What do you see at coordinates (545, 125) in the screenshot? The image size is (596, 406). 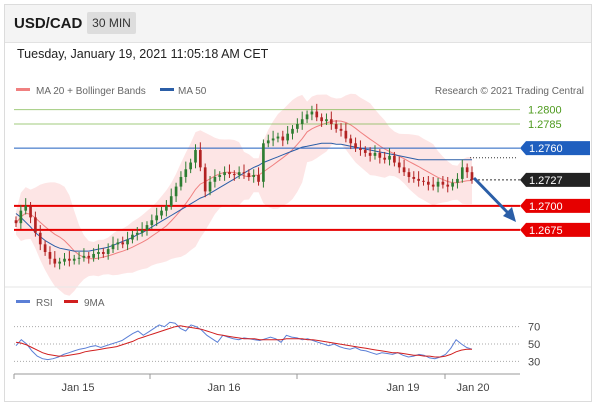 I see `resistance-label: 1.2785` at bounding box center [545, 125].